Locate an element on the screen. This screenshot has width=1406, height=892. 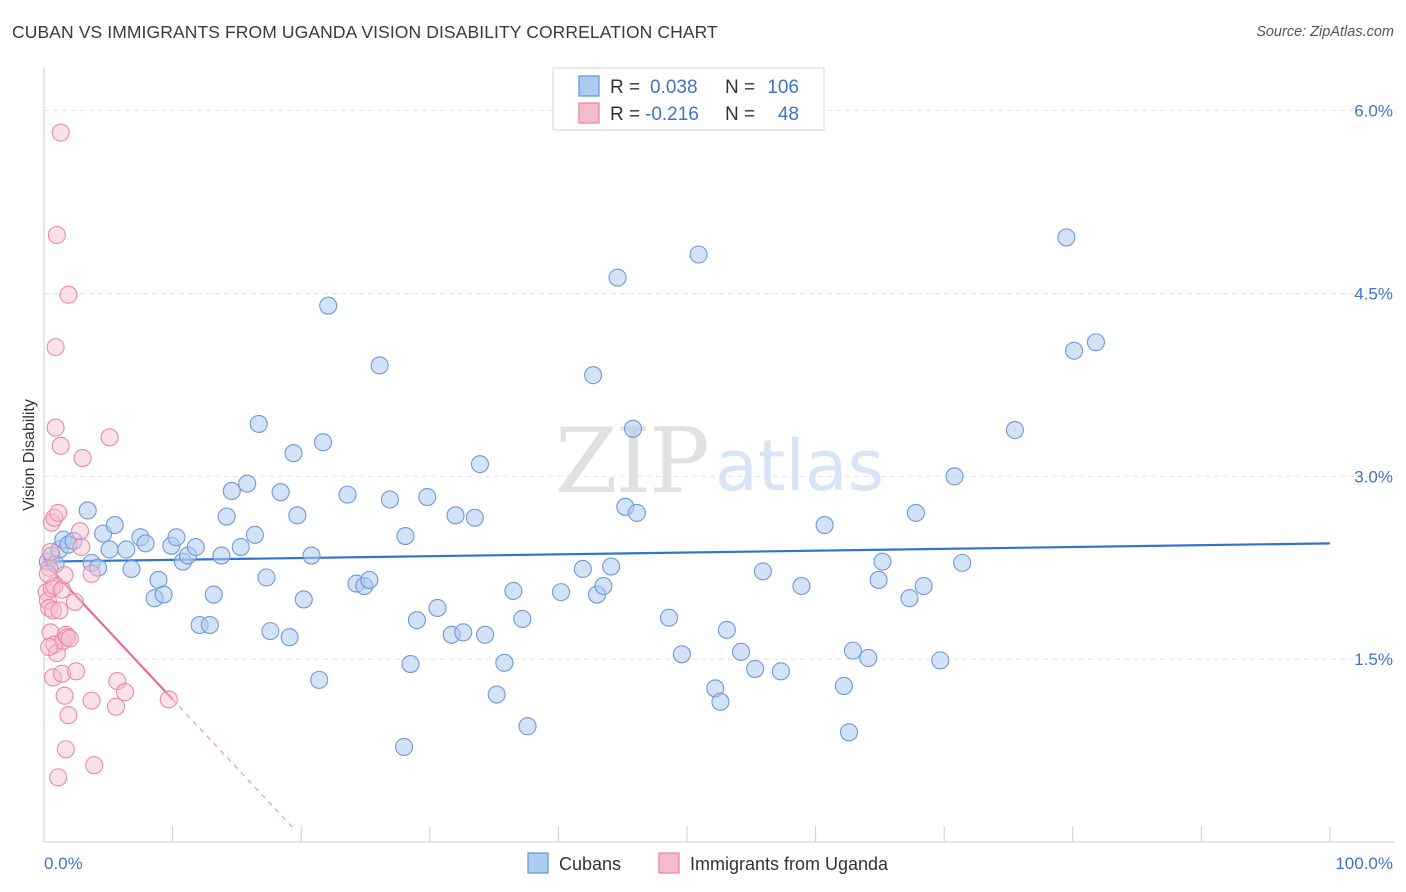
legend-r-label-1: R = is located at coordinates (625, 87).